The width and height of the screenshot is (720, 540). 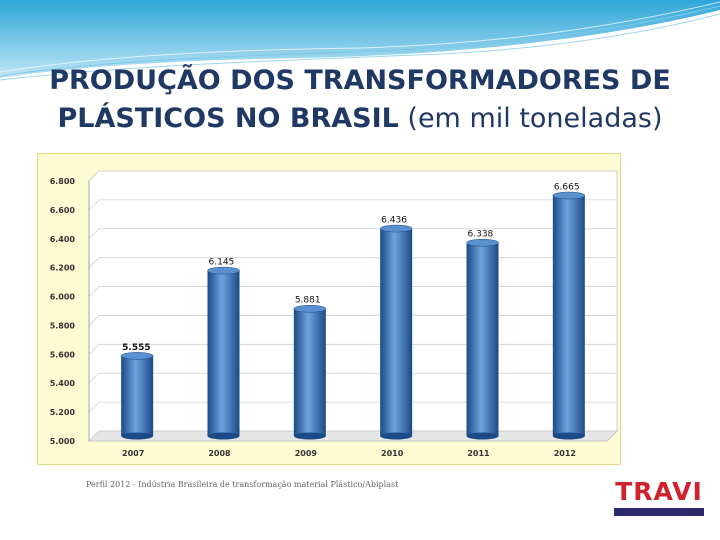 I want to click on x-tick-label: 2008, so click(x=219, y=453).